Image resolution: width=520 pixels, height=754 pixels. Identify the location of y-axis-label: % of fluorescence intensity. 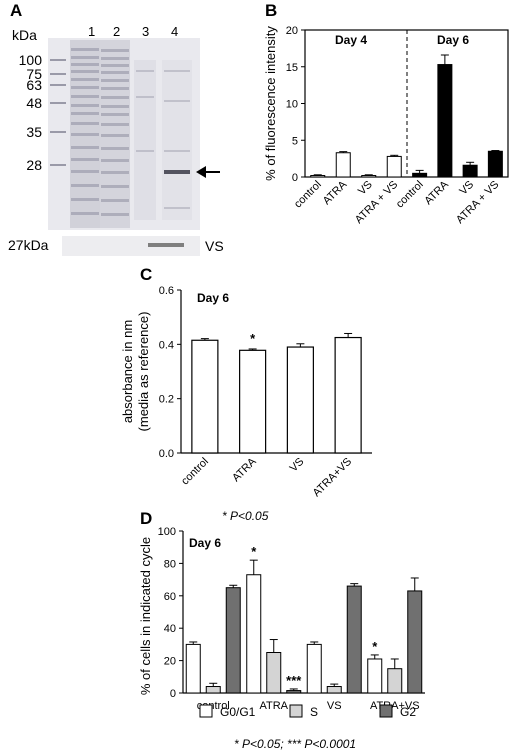
(270, 103).